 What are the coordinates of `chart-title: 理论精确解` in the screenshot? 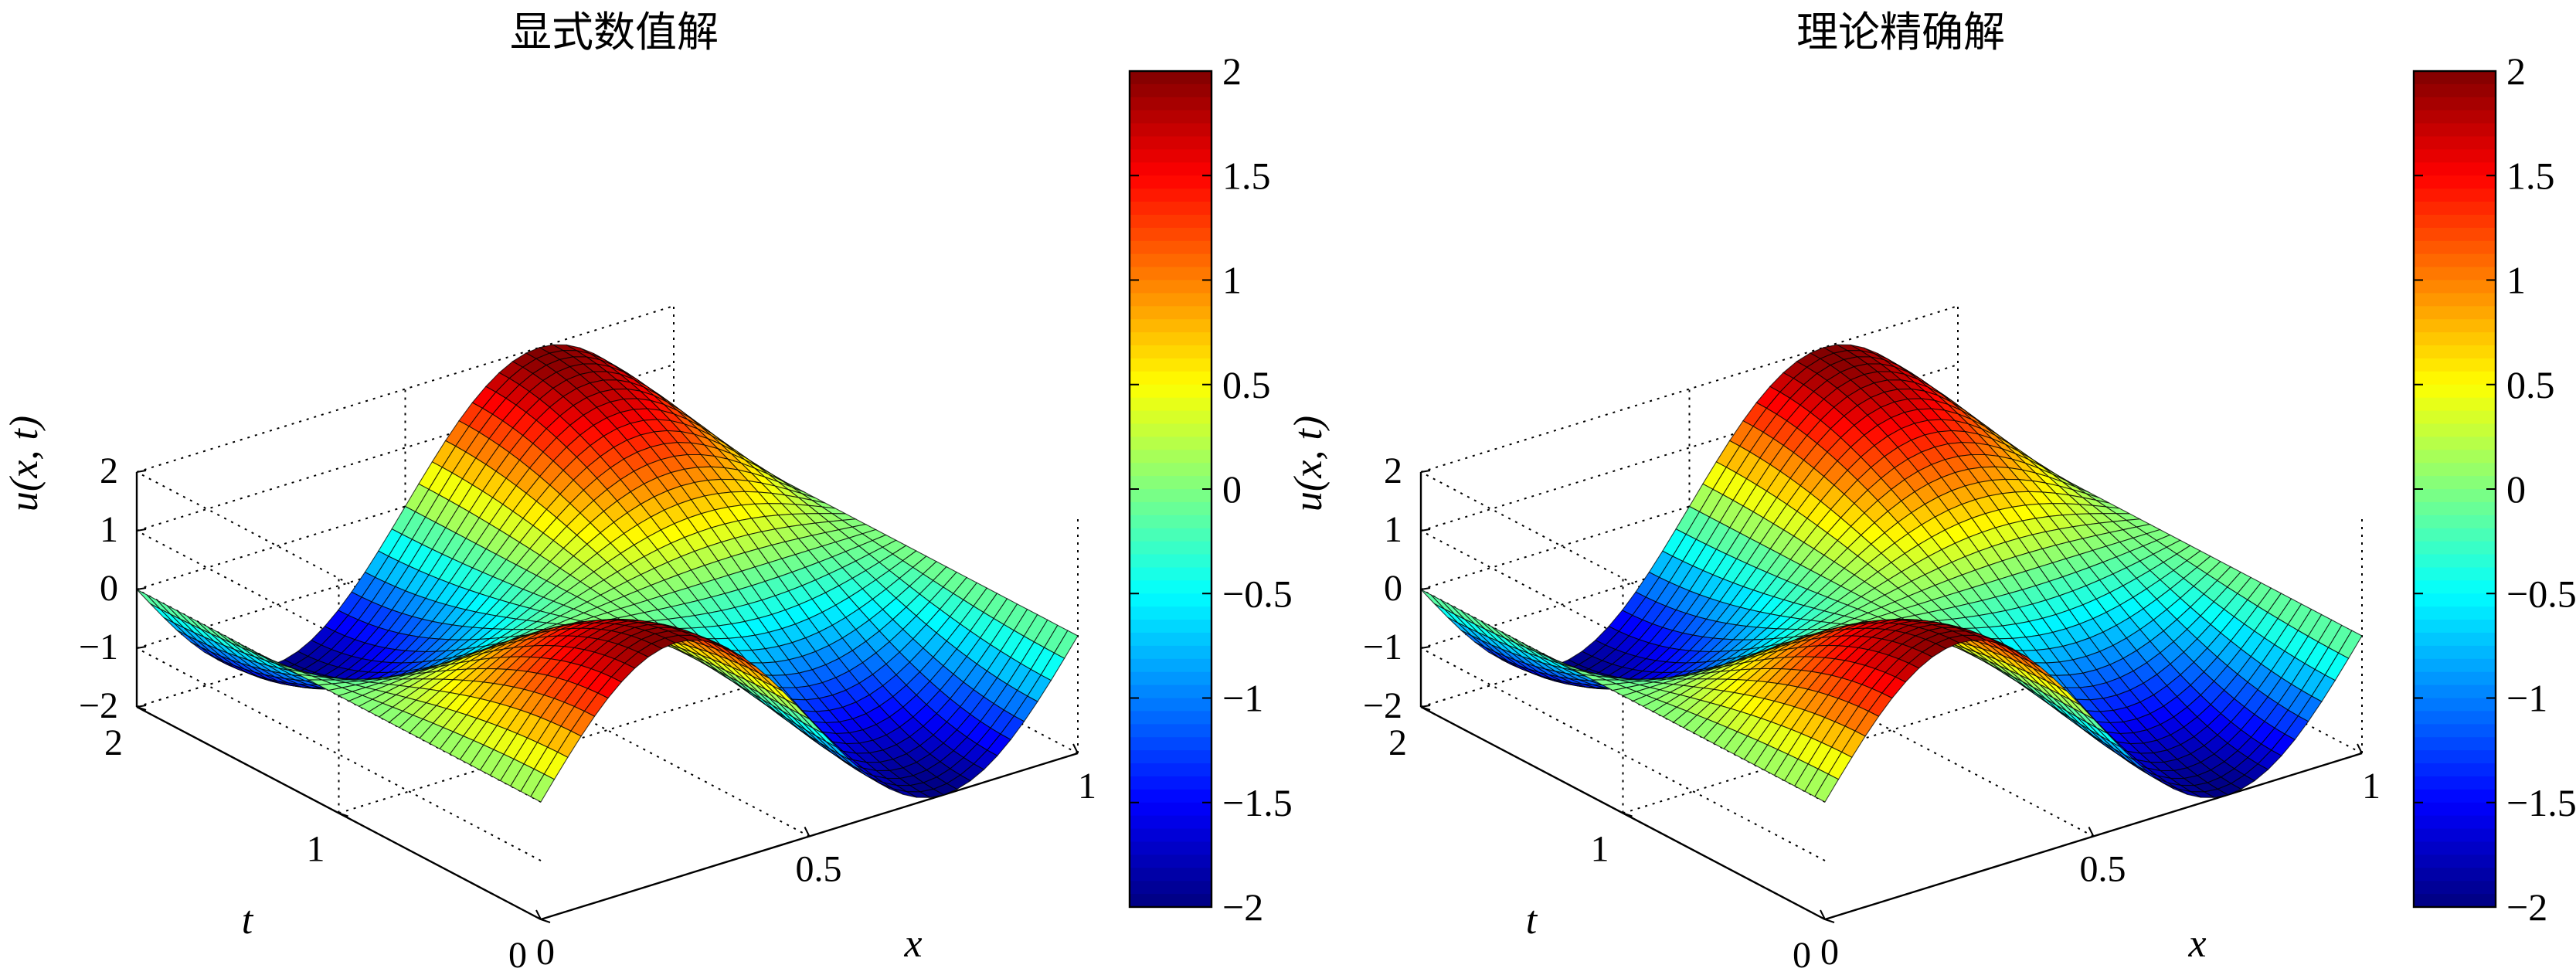 It's located at (1900, 32).